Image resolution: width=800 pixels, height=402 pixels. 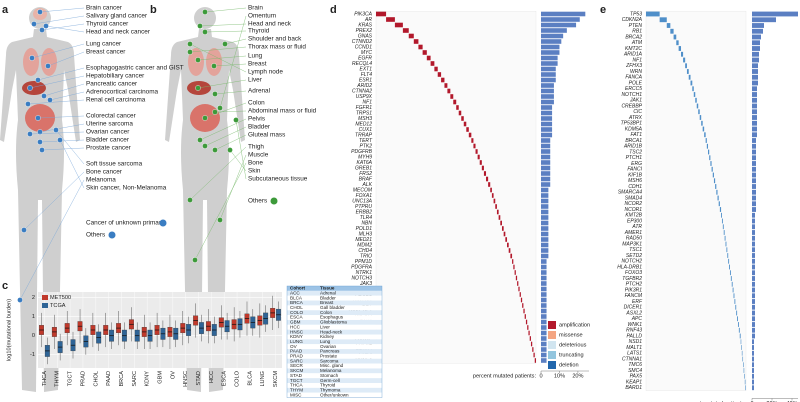 I want to click on gene-label: SMAD4, so click(x=633, y=198).